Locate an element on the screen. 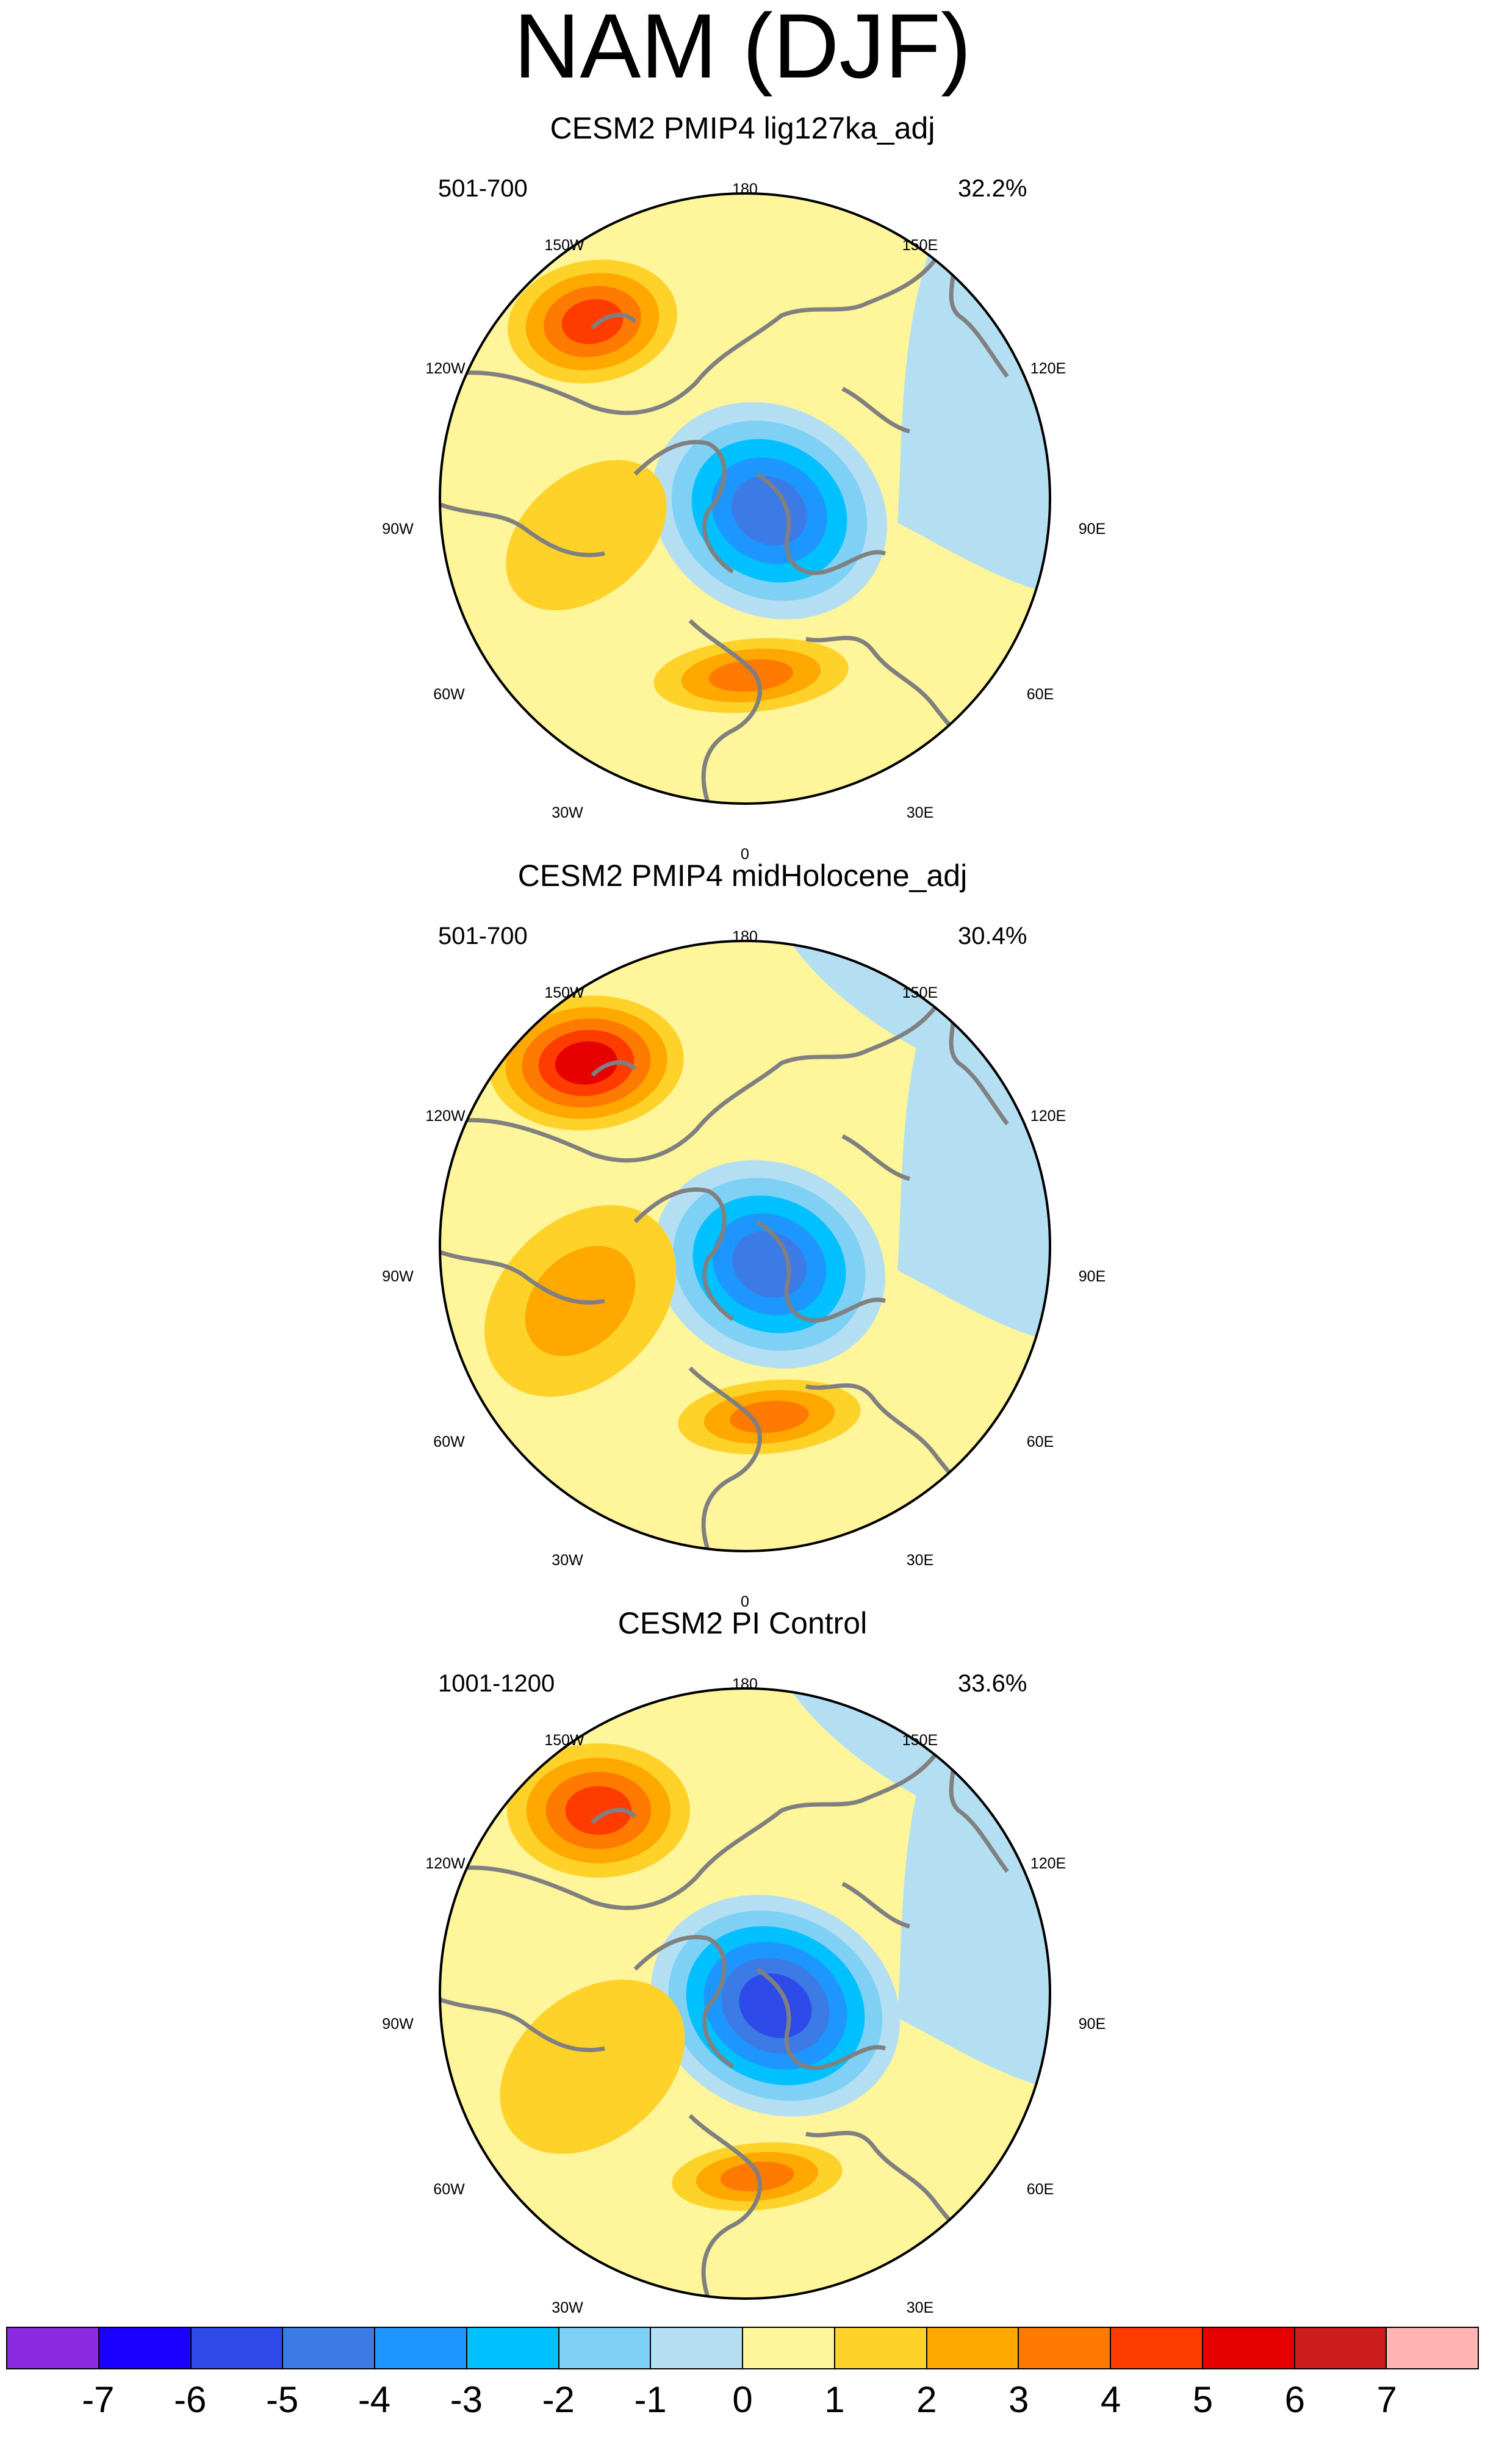 This screenshot has height=2464, width=1485. coastlines is located at coordinates (725, 1270).